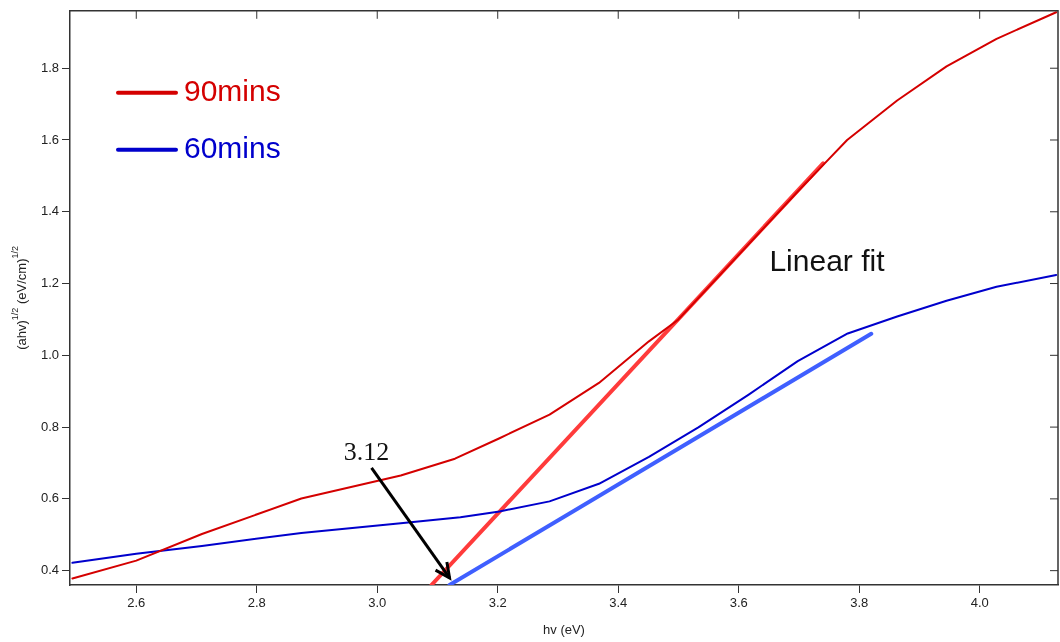 The height and width of the screenshot is (642, 1060). I want to click on y-tick-label: 0.8, so click(49, 426).